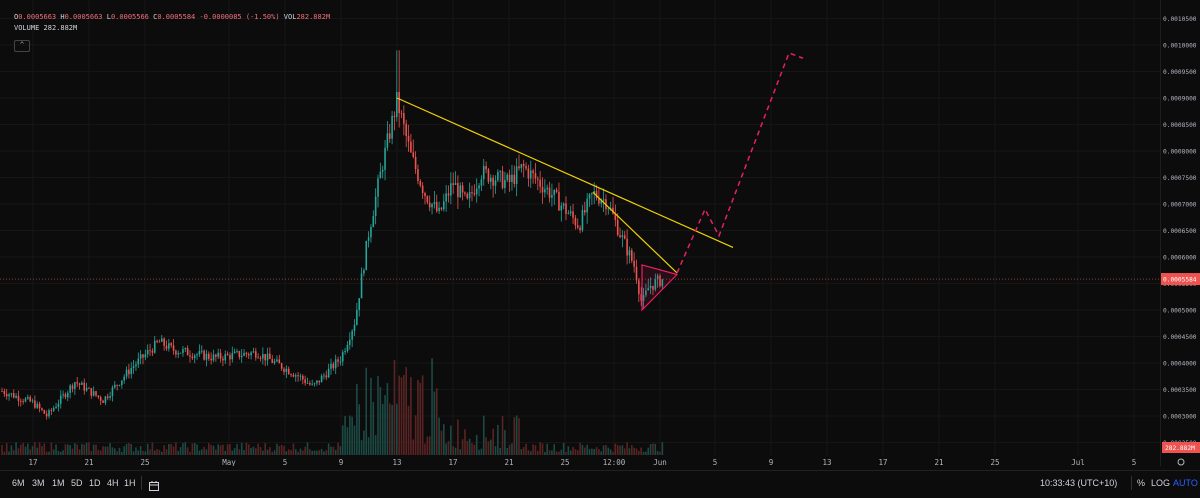 This screenshot has width=1200, height=498. What do you see at coordinates (1134, 462) in the screenshot?
I see `time-tick-label: 5` at bounding box center [1134, 462].